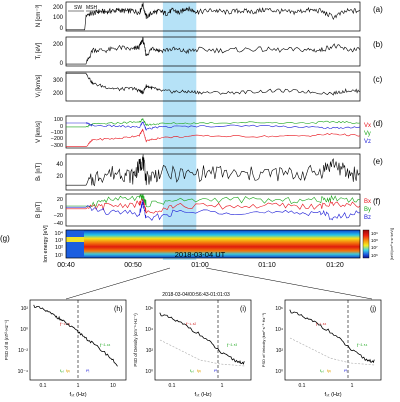  What do you see at coordinates (263, 339) in the screenshot?
I see `panel-j-ylabel: PSD of Velocity (km²·s⁻²·Hz⁻¹)` at bounding box center [263, 339].